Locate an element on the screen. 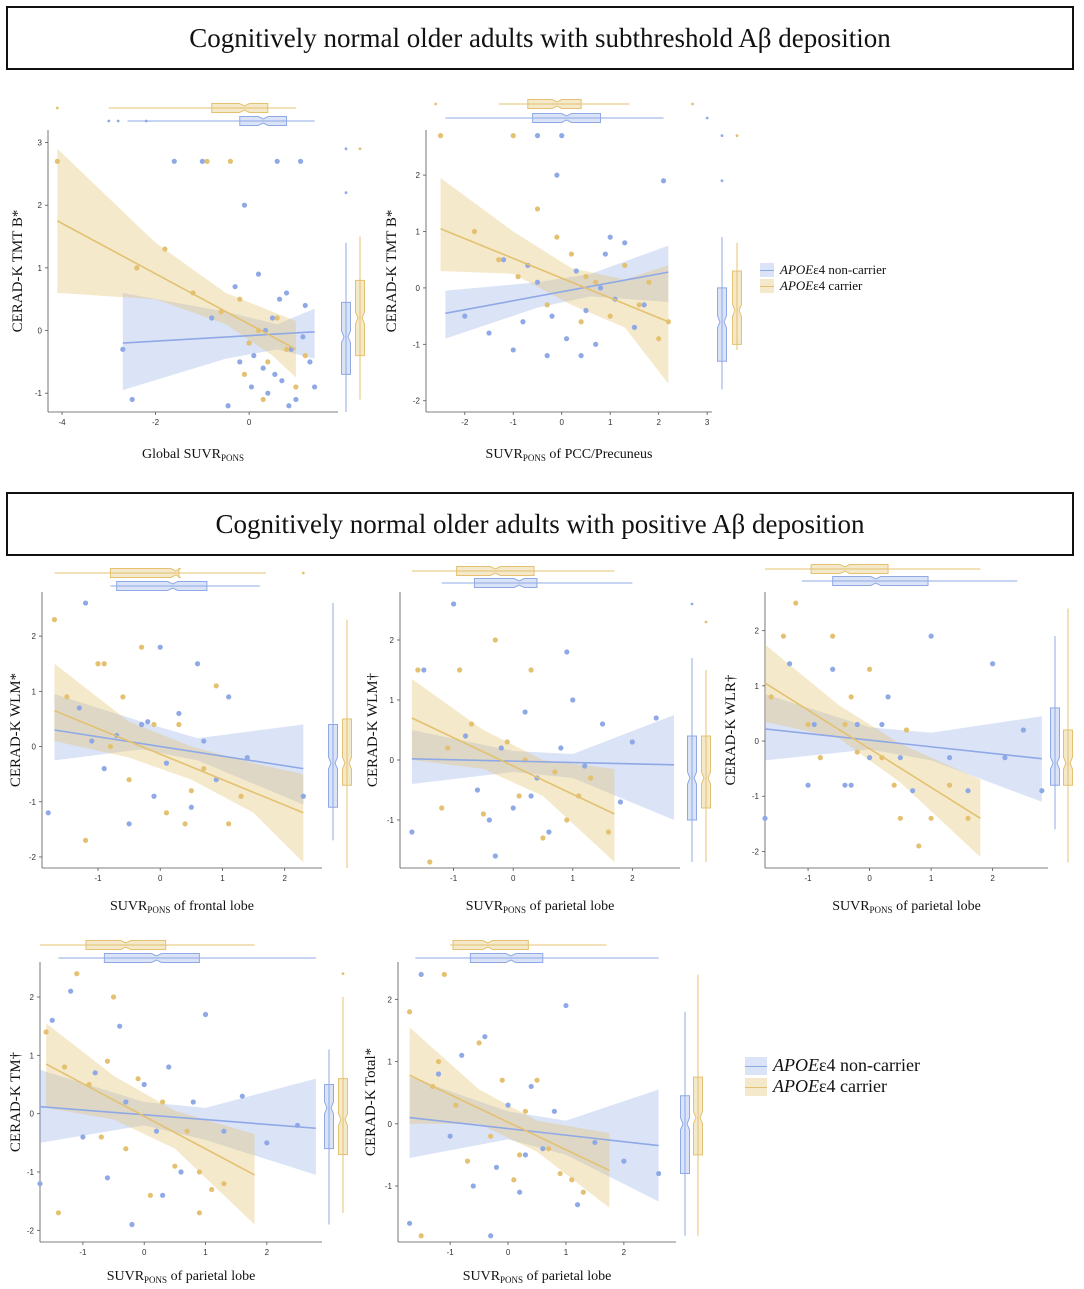  y-tick-label: -2 is located at coordinates (756, 851).